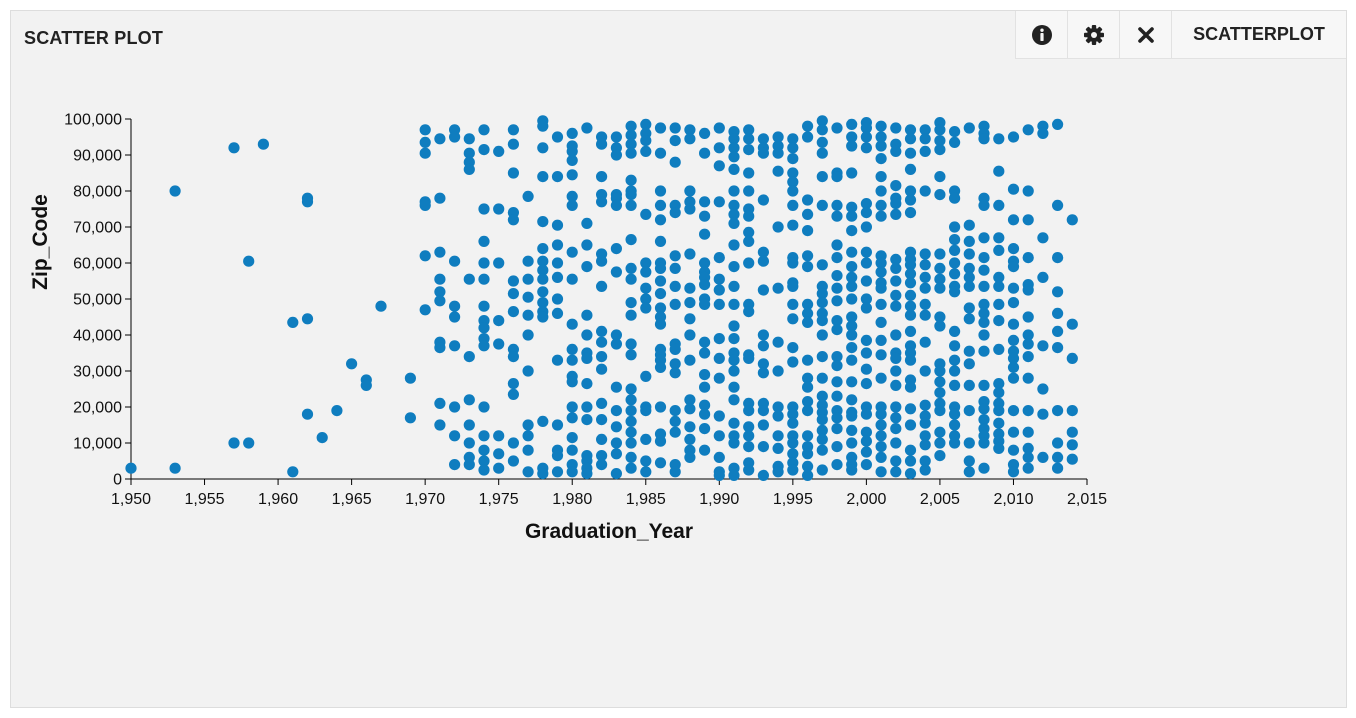 The width and height of the screenshot is (1356, 718). I want to click on settings-button, so click(1093, 35).